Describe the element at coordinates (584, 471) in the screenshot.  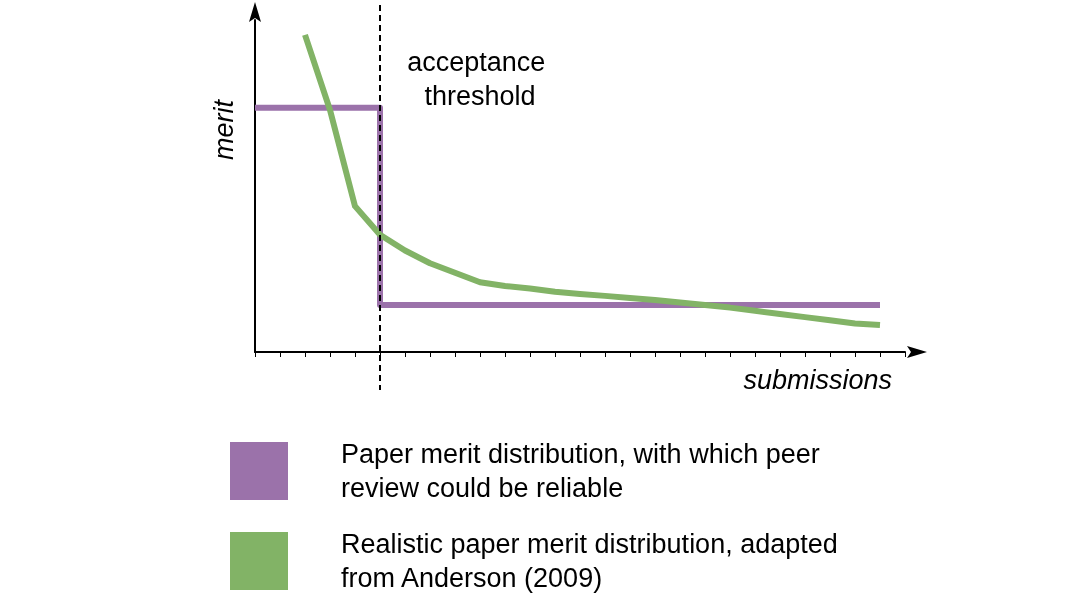
I see `legend-label: Paper merit distribution, with which peer review could be reliable` at that location.